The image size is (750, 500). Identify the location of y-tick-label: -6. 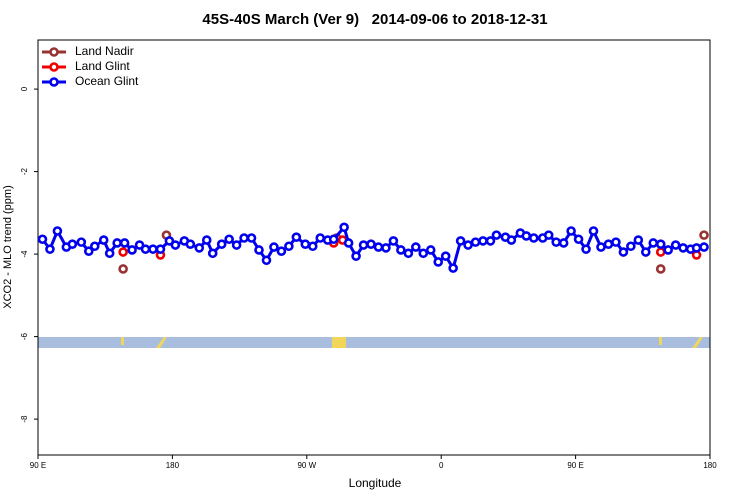
(24, 337).